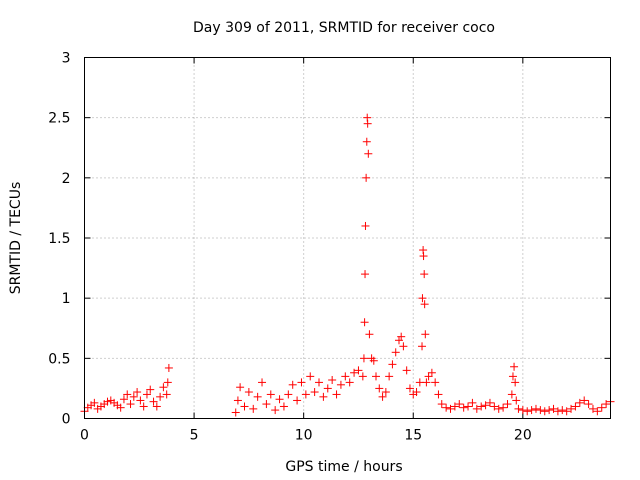  Describe the element at coordinates (66, 179) in the screenshot. I see `y-tick-label: 2` at that location.